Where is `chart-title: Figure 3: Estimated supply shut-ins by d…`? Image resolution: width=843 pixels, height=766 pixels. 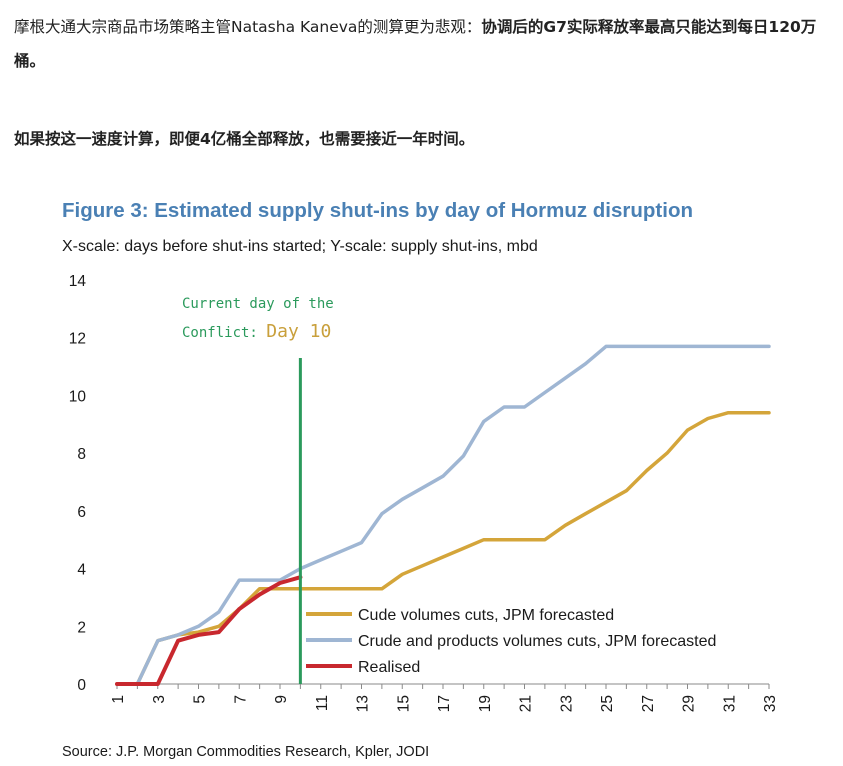
chart-title: Figure 3: Estimated supply shut-ins by d… is located at coordinates (377, 210).